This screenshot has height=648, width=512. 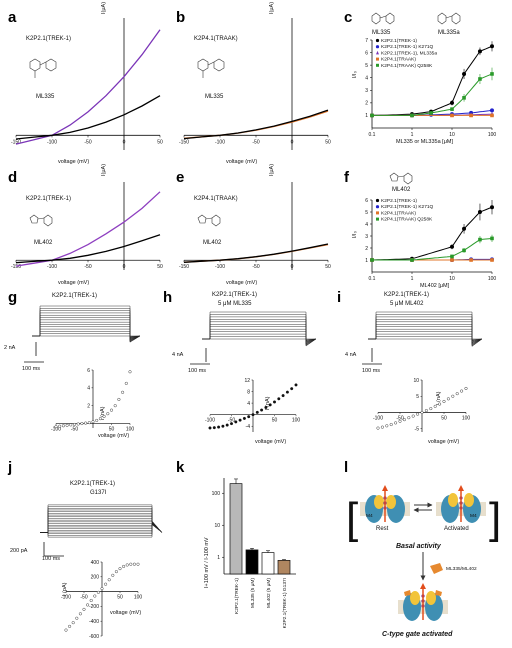 I want to click on ml402-structure-f, so click(x=401, y=178).